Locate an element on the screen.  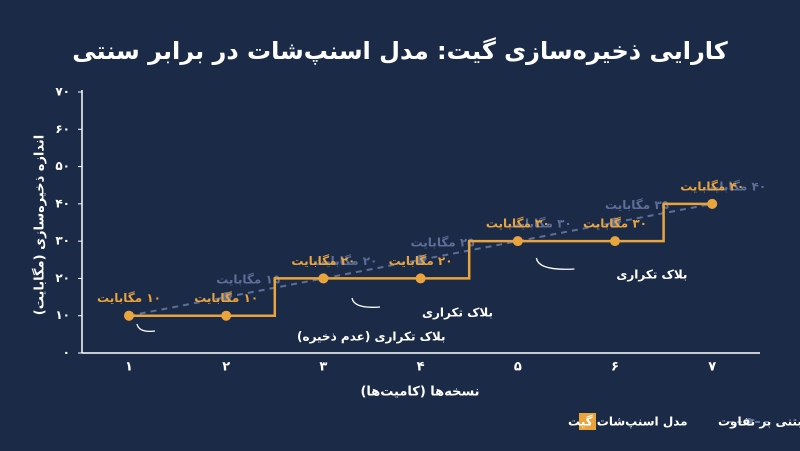
y-tick-label: ۶۰ is located at coordinates (62, 129).